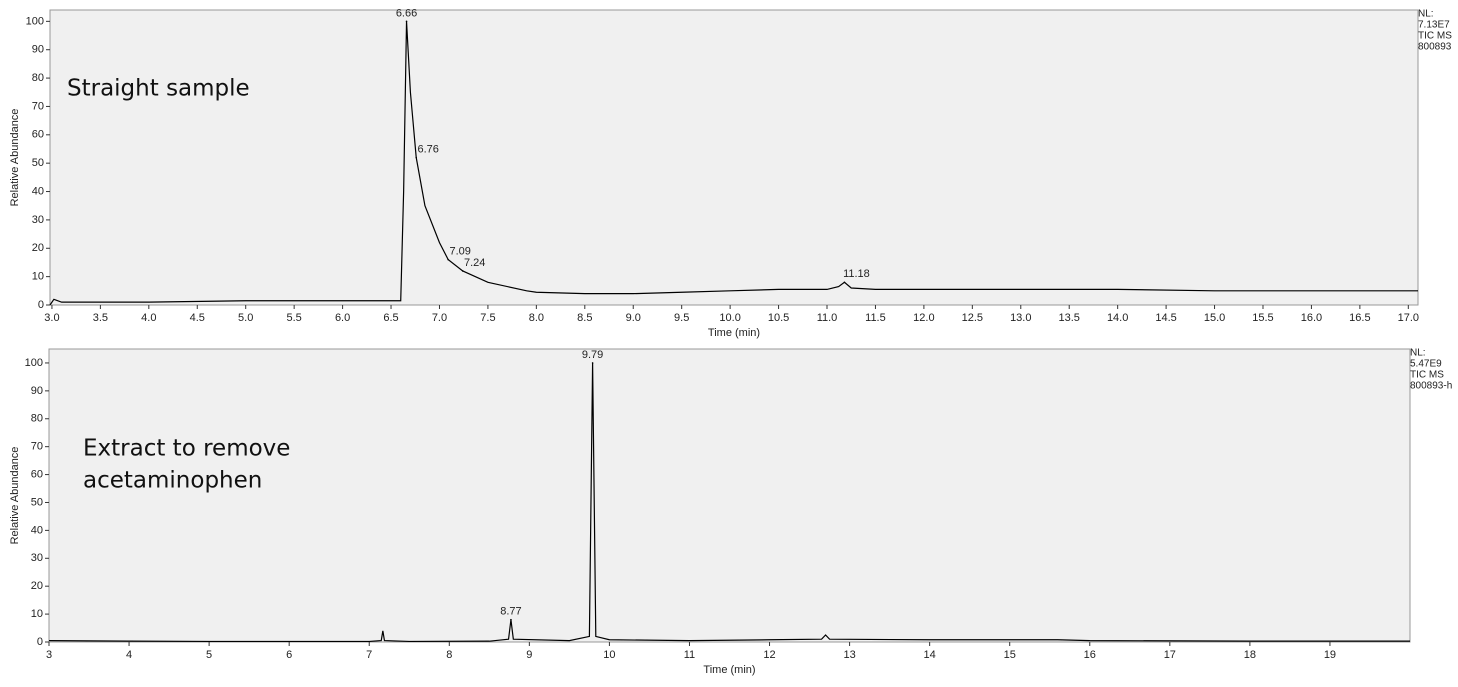  Describe the element at coordinates (856, 274) in the screenshot. I see `peak-label: 11.18` at that location.